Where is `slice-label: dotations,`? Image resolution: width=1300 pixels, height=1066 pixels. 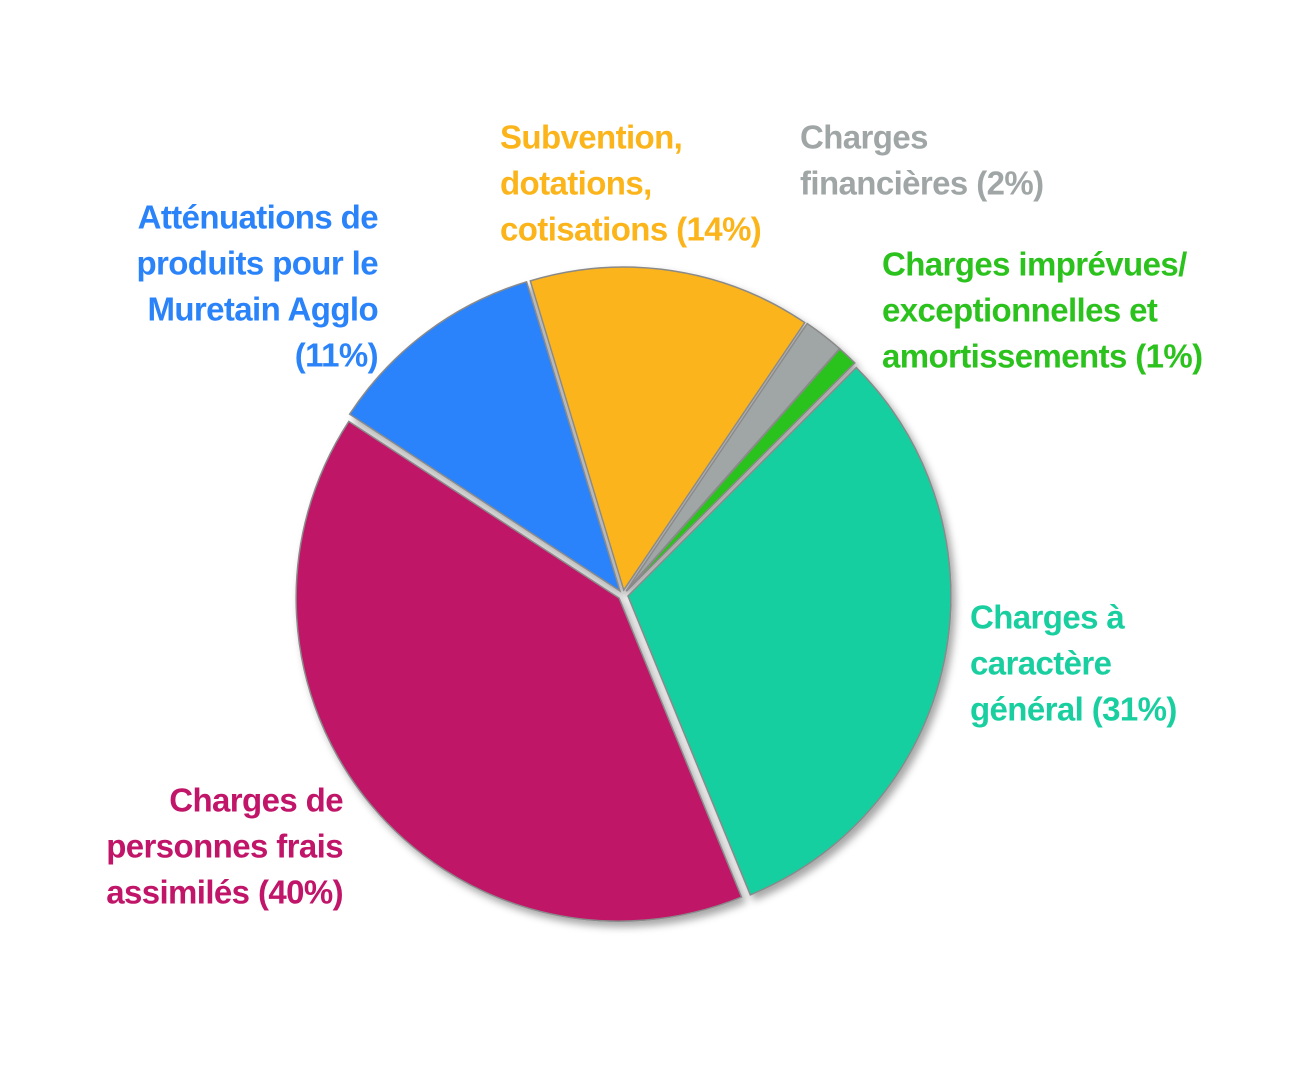
slice-label: dotations, is located at coordinates (576, 183).